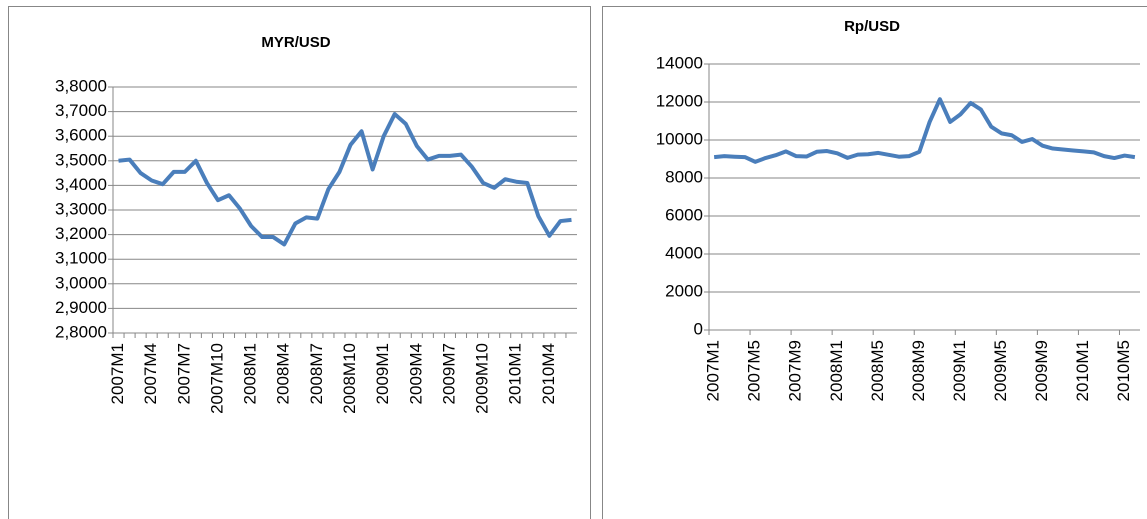  I want to click on y-tick-label: 2000, so click(684, 290).